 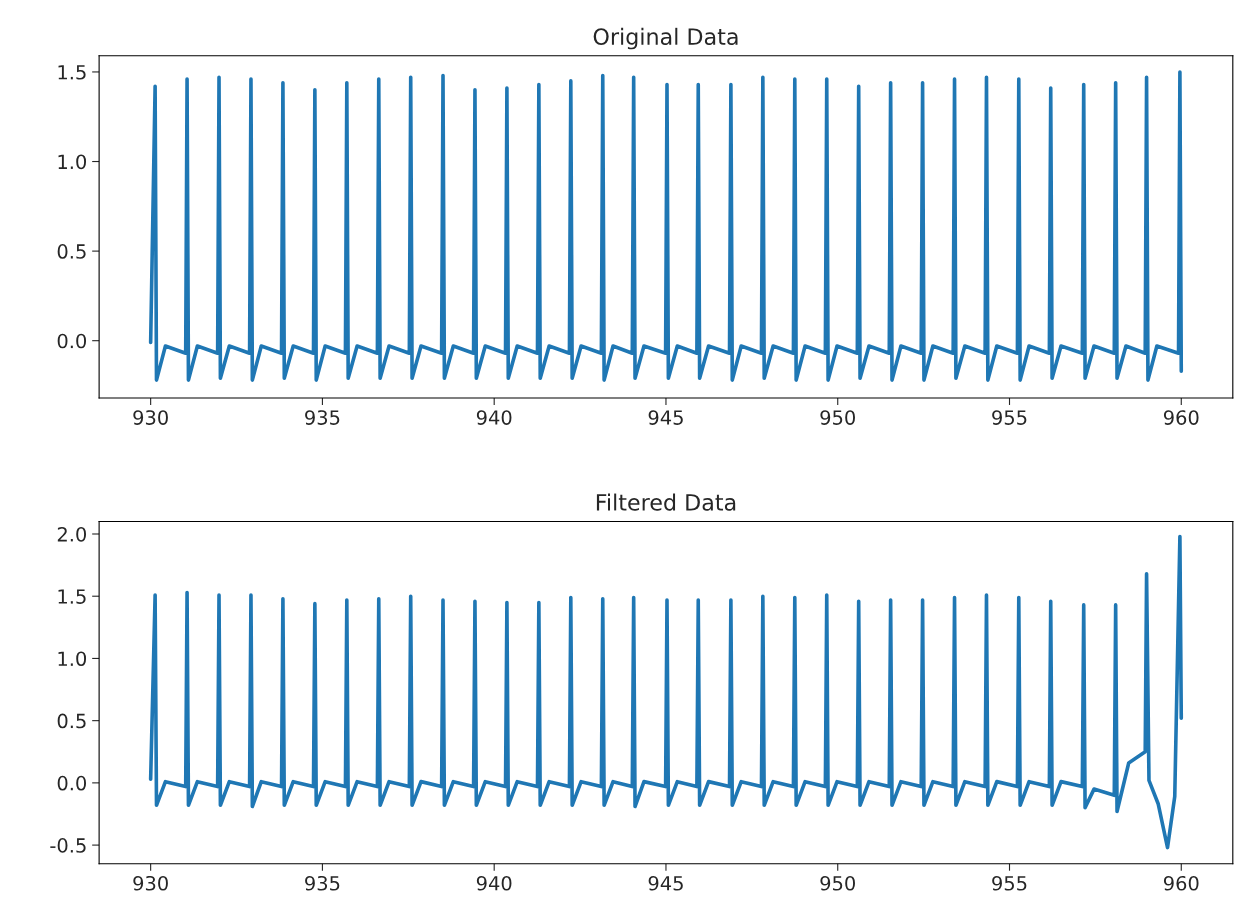 What do you see at coordinates (666, 502) in the screenshot?
I see `chart-title: Filtered Data` at bounding box center [666, 502].